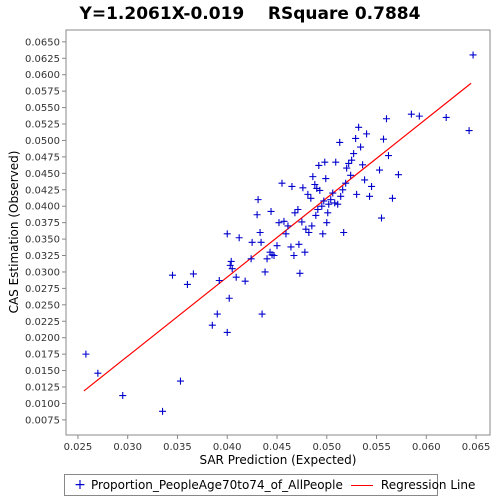  Describe the element at coordinates (42, 207) in the screenshot. I see `y-tick-label: 0.0400` at that location.